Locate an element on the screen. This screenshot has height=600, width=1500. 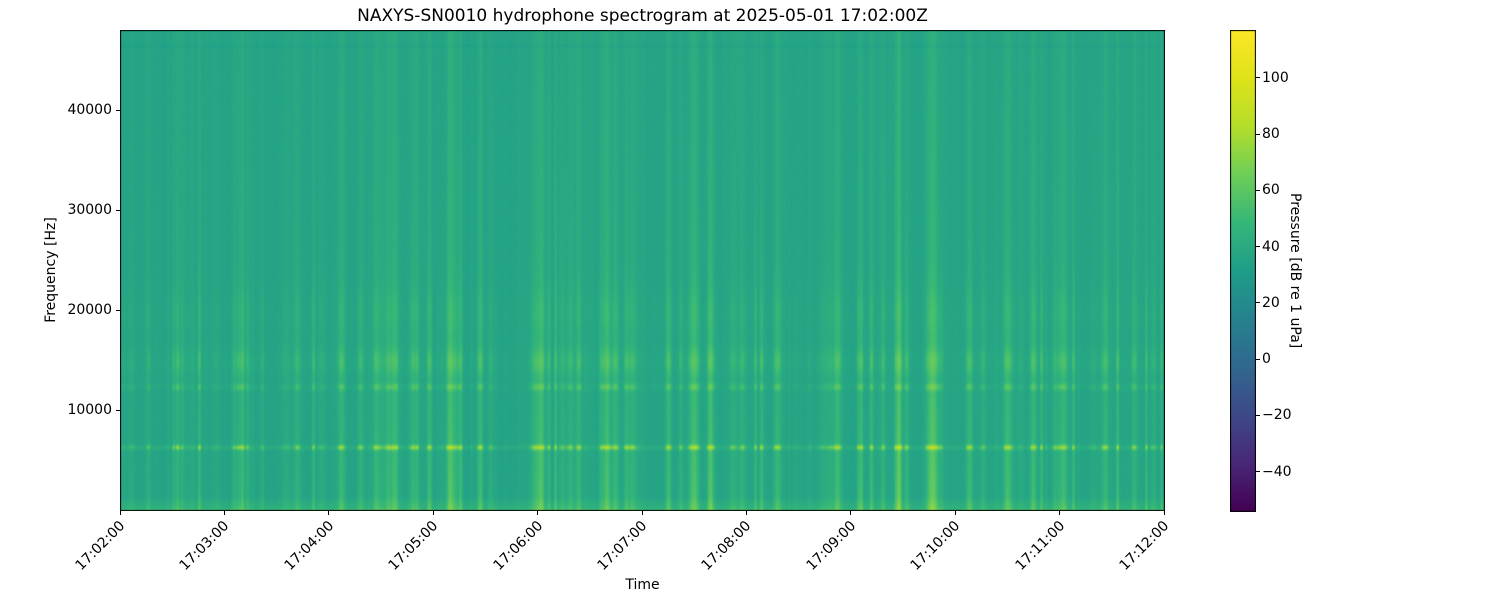
x-tick-label: 17:10:00 is located at coordinates (935, 546).